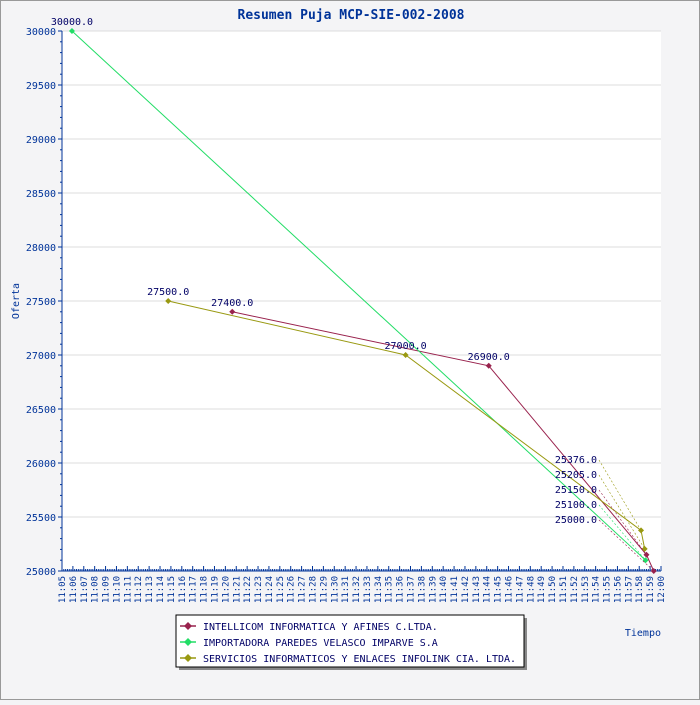 The image size is (700, 705). What do you see at coordinates (194, 589) in the screenshot?
I see `x-tick-label: 11:17` at bounding box center [194, 589].